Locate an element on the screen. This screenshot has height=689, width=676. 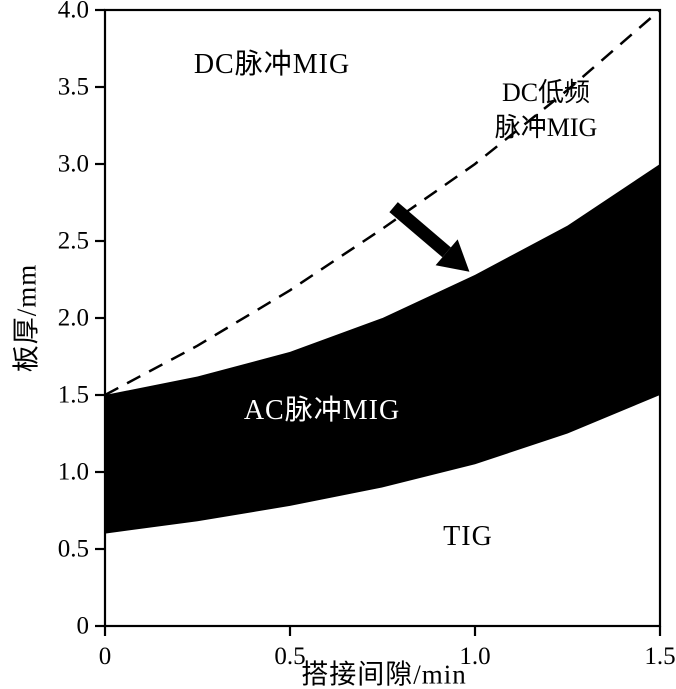
y-tick-label: 2.0 is located at coordinates (73, 318).